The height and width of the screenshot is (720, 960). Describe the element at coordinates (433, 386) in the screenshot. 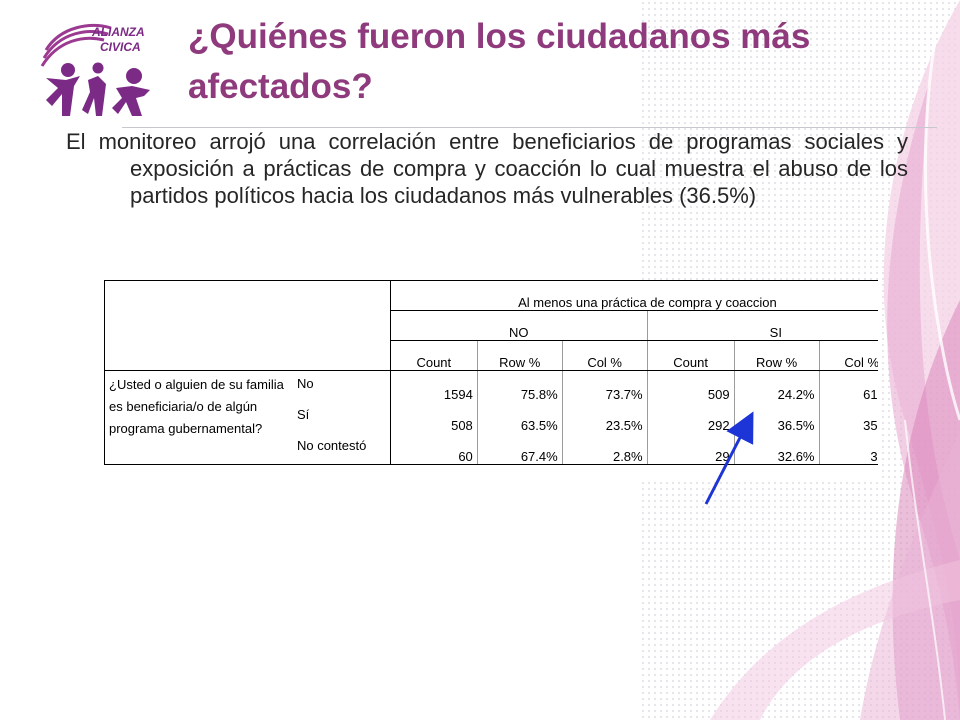

I see `table-cell: 1594` at that location.